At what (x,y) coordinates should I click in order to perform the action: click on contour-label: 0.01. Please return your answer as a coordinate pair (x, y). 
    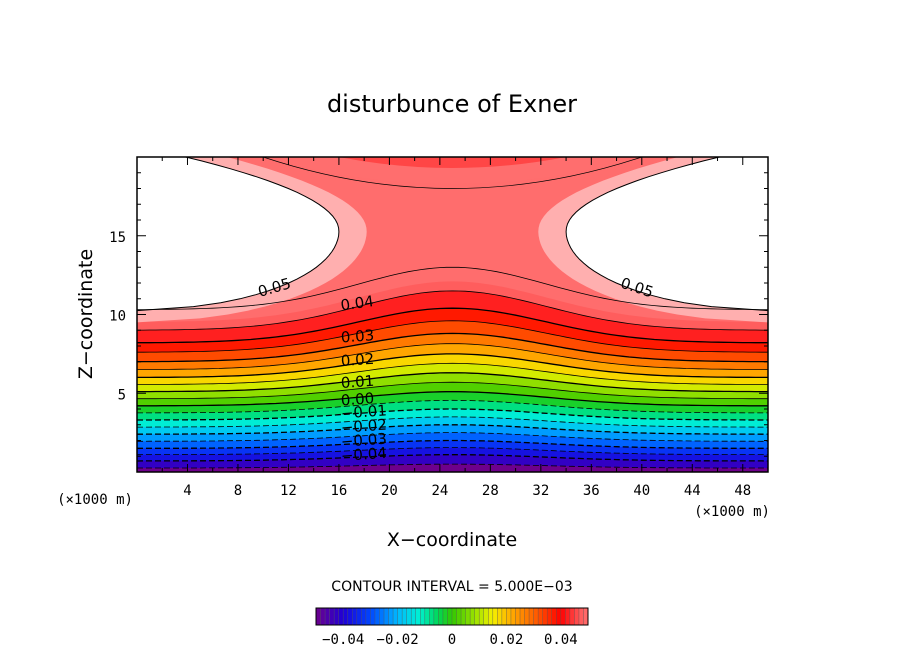
    Looking at the image, I should click on (357, 382).